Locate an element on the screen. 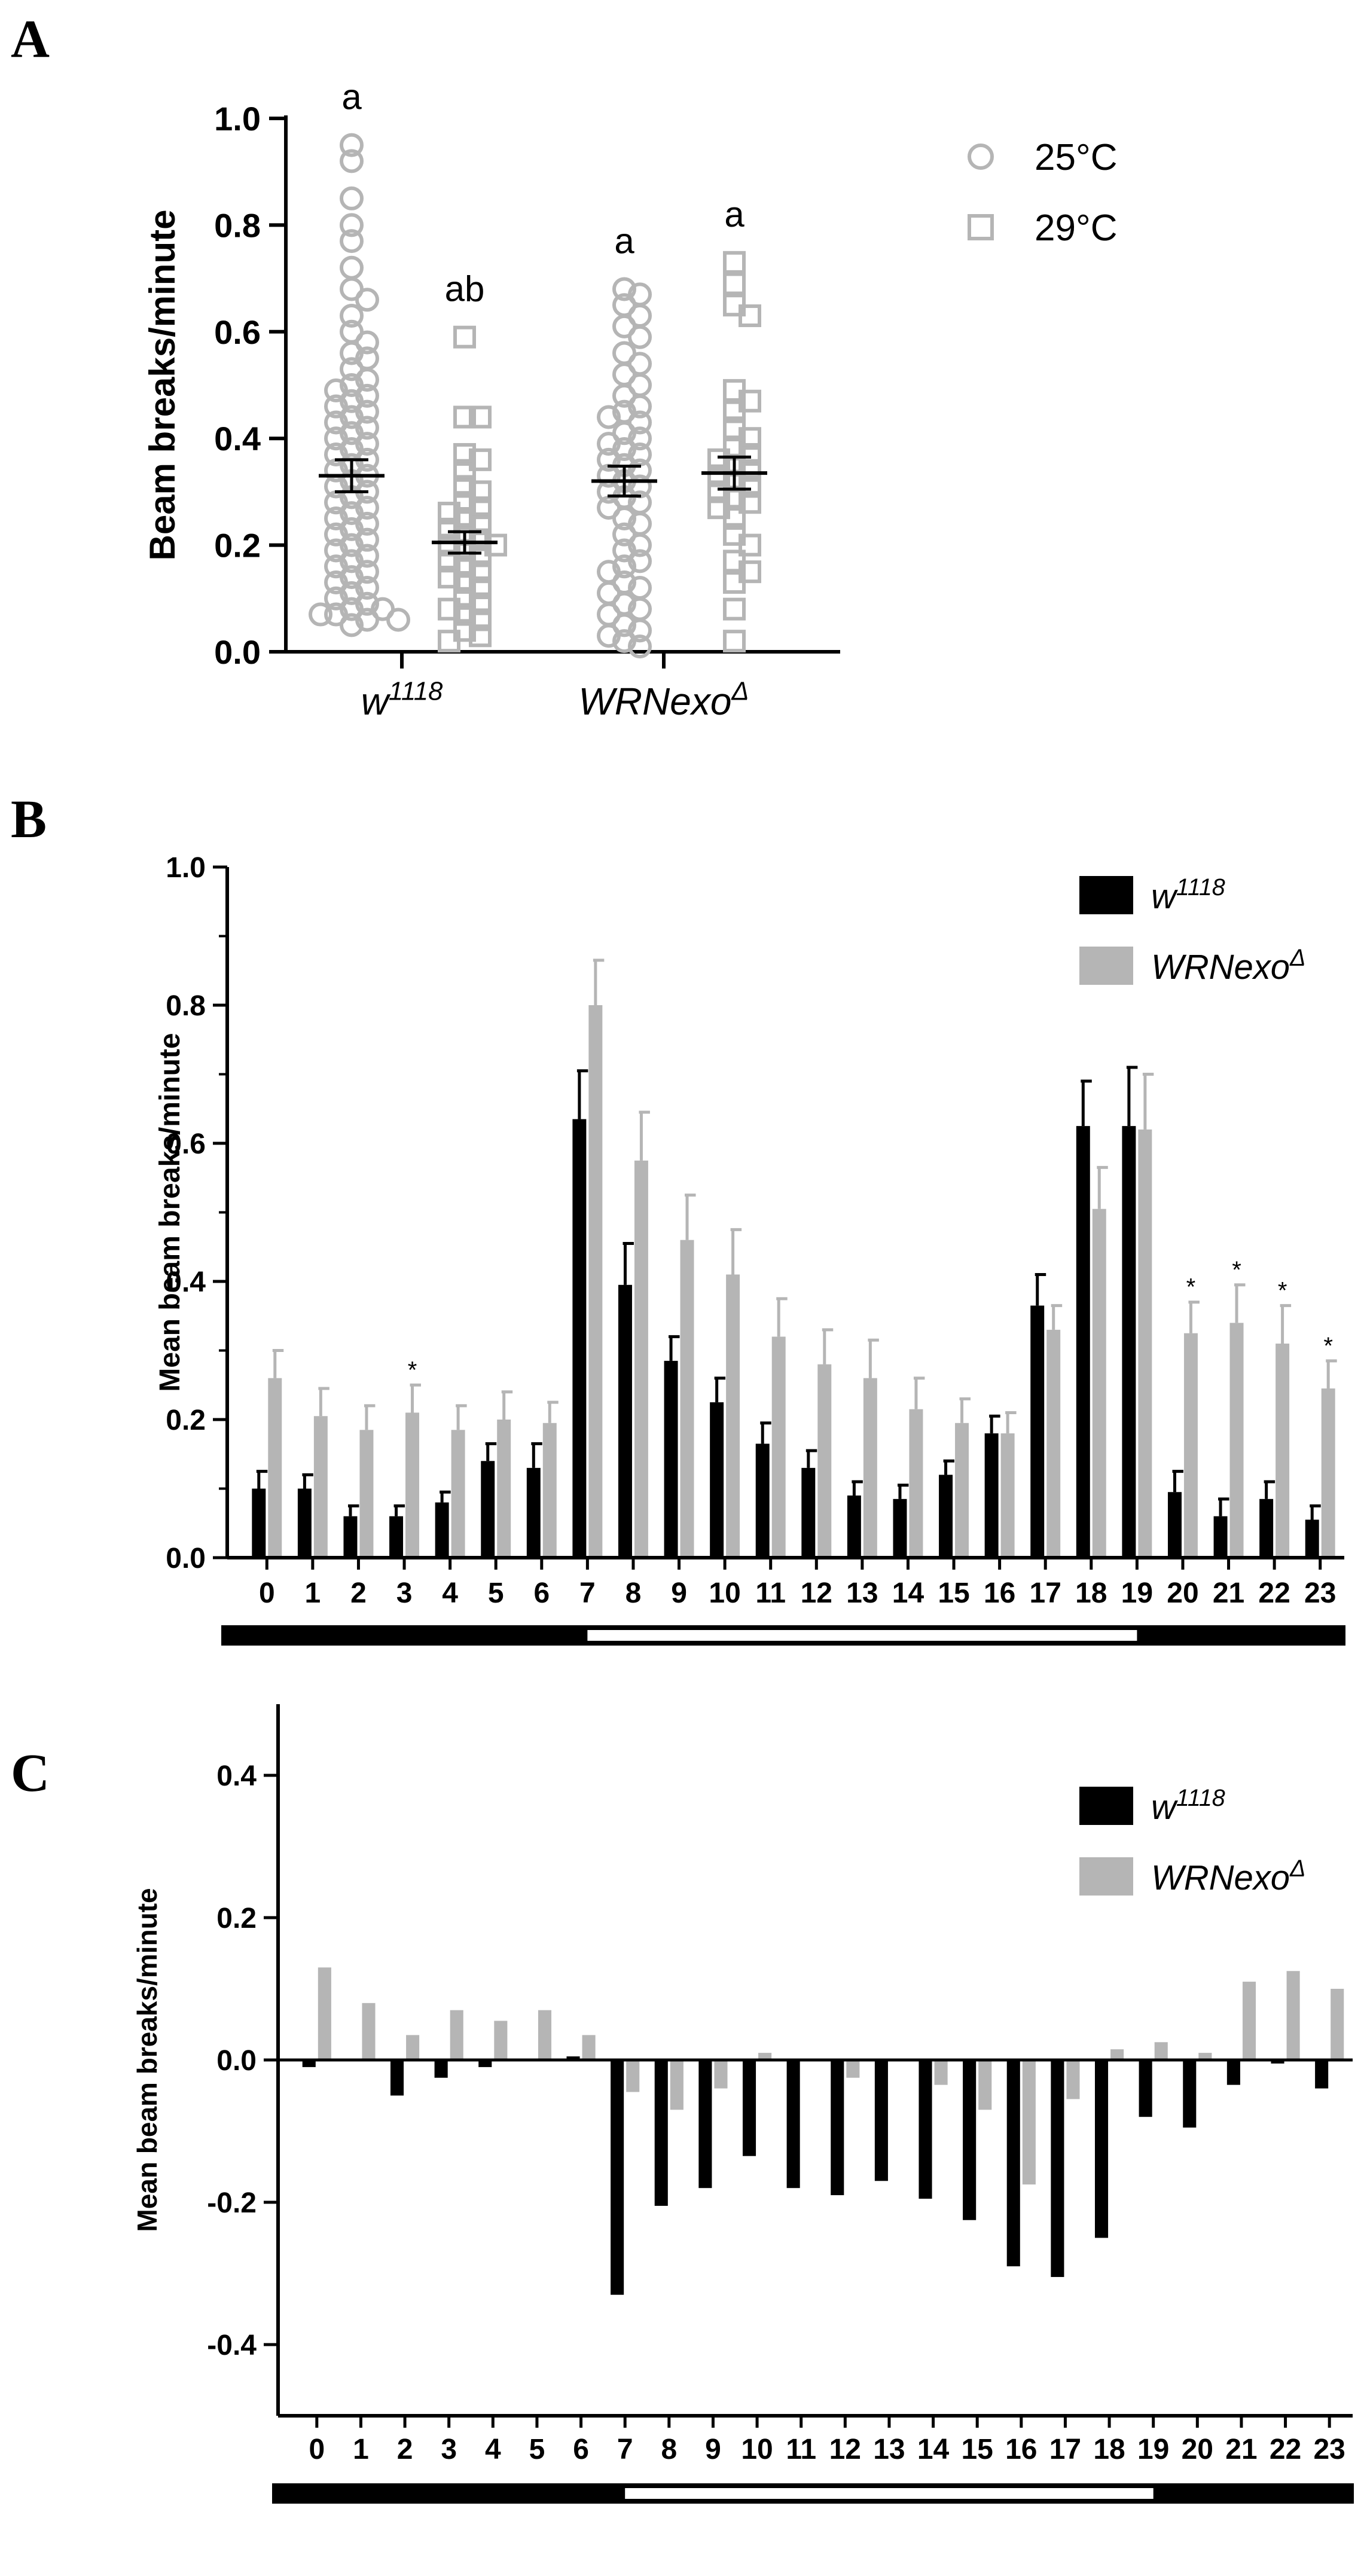  panelB-y-tick-label: 1.0 is located at coordinates (186, 868).